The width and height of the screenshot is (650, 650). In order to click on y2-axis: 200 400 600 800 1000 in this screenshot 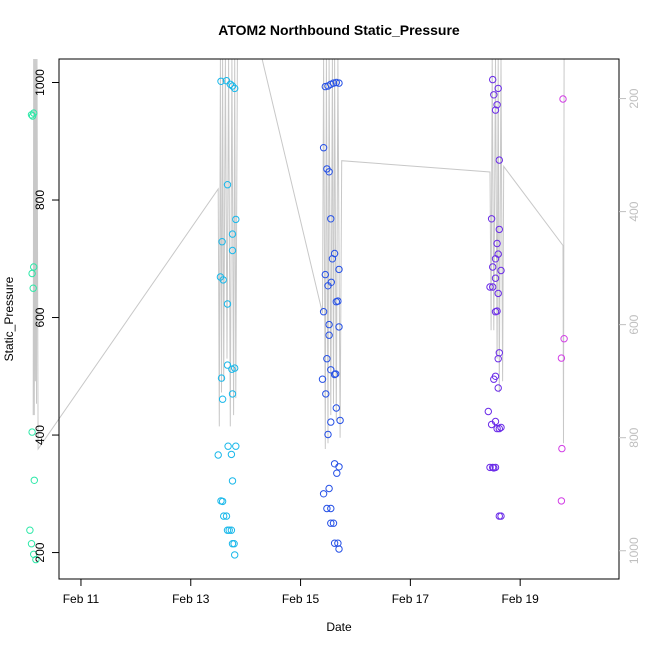, I will do `click(630, 326)`.